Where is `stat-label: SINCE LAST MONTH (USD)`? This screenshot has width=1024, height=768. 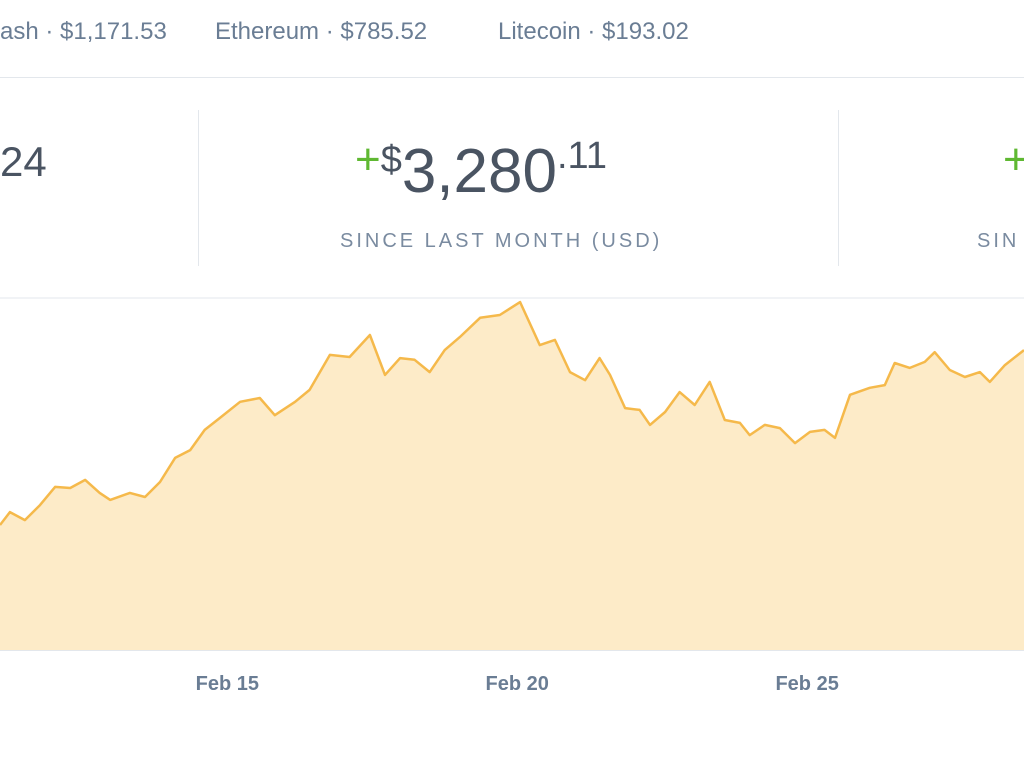
stat-label: SINCE LAST MONTH (USD) is located at coordinates (501, 241).